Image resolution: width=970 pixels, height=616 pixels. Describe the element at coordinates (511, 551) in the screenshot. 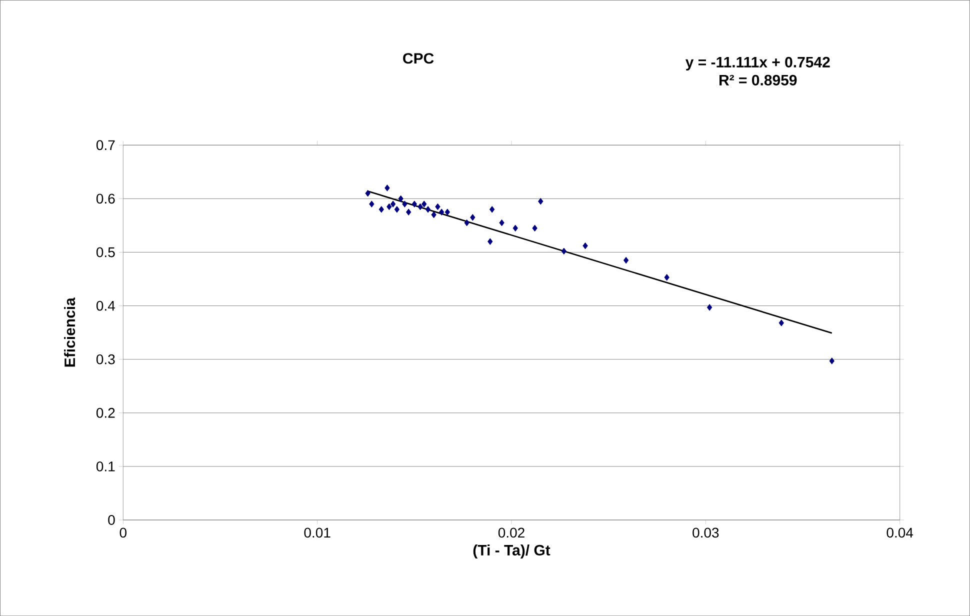

I see `x-axis-title: (Ti - Ta)/ Gt` at that location.